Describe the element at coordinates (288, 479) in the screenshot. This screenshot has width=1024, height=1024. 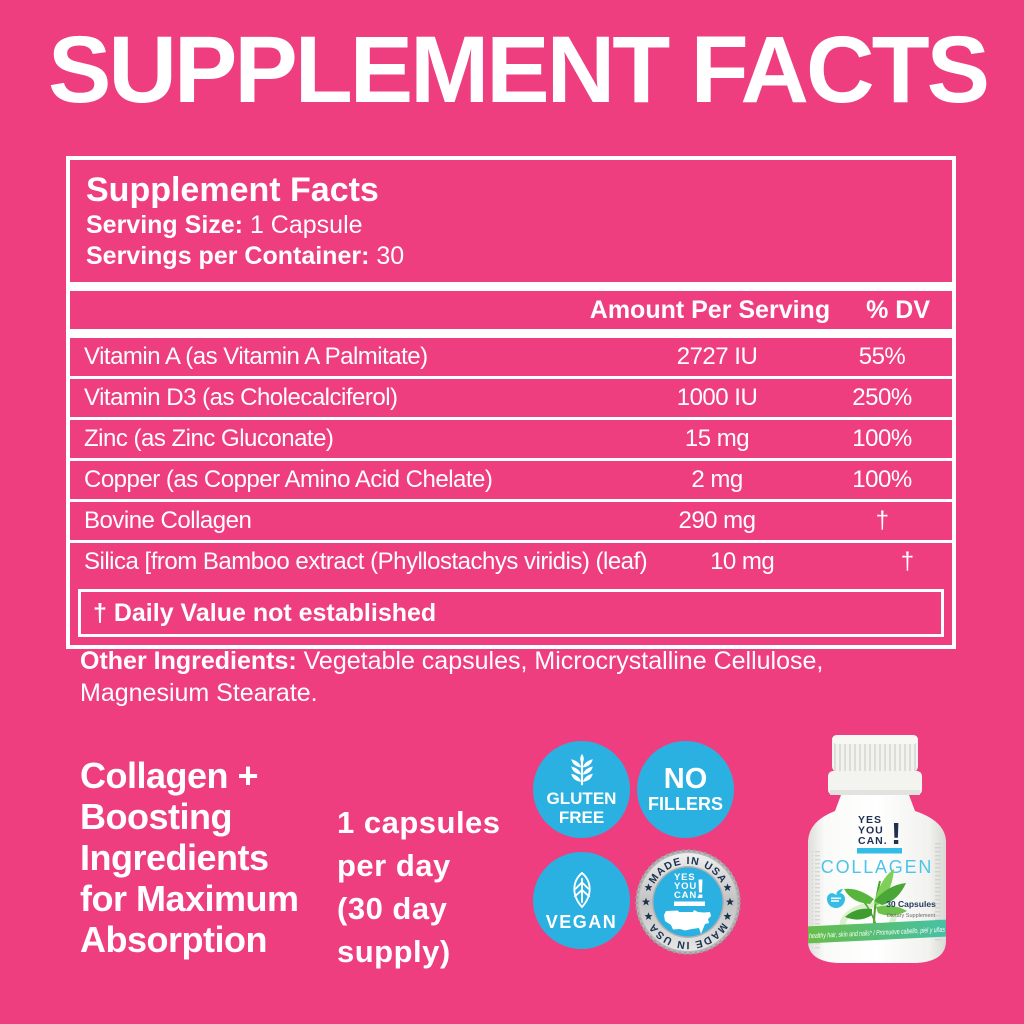
I see `ingredient-name: Copper (as Copper Amino Acid Chelate)` at that location.